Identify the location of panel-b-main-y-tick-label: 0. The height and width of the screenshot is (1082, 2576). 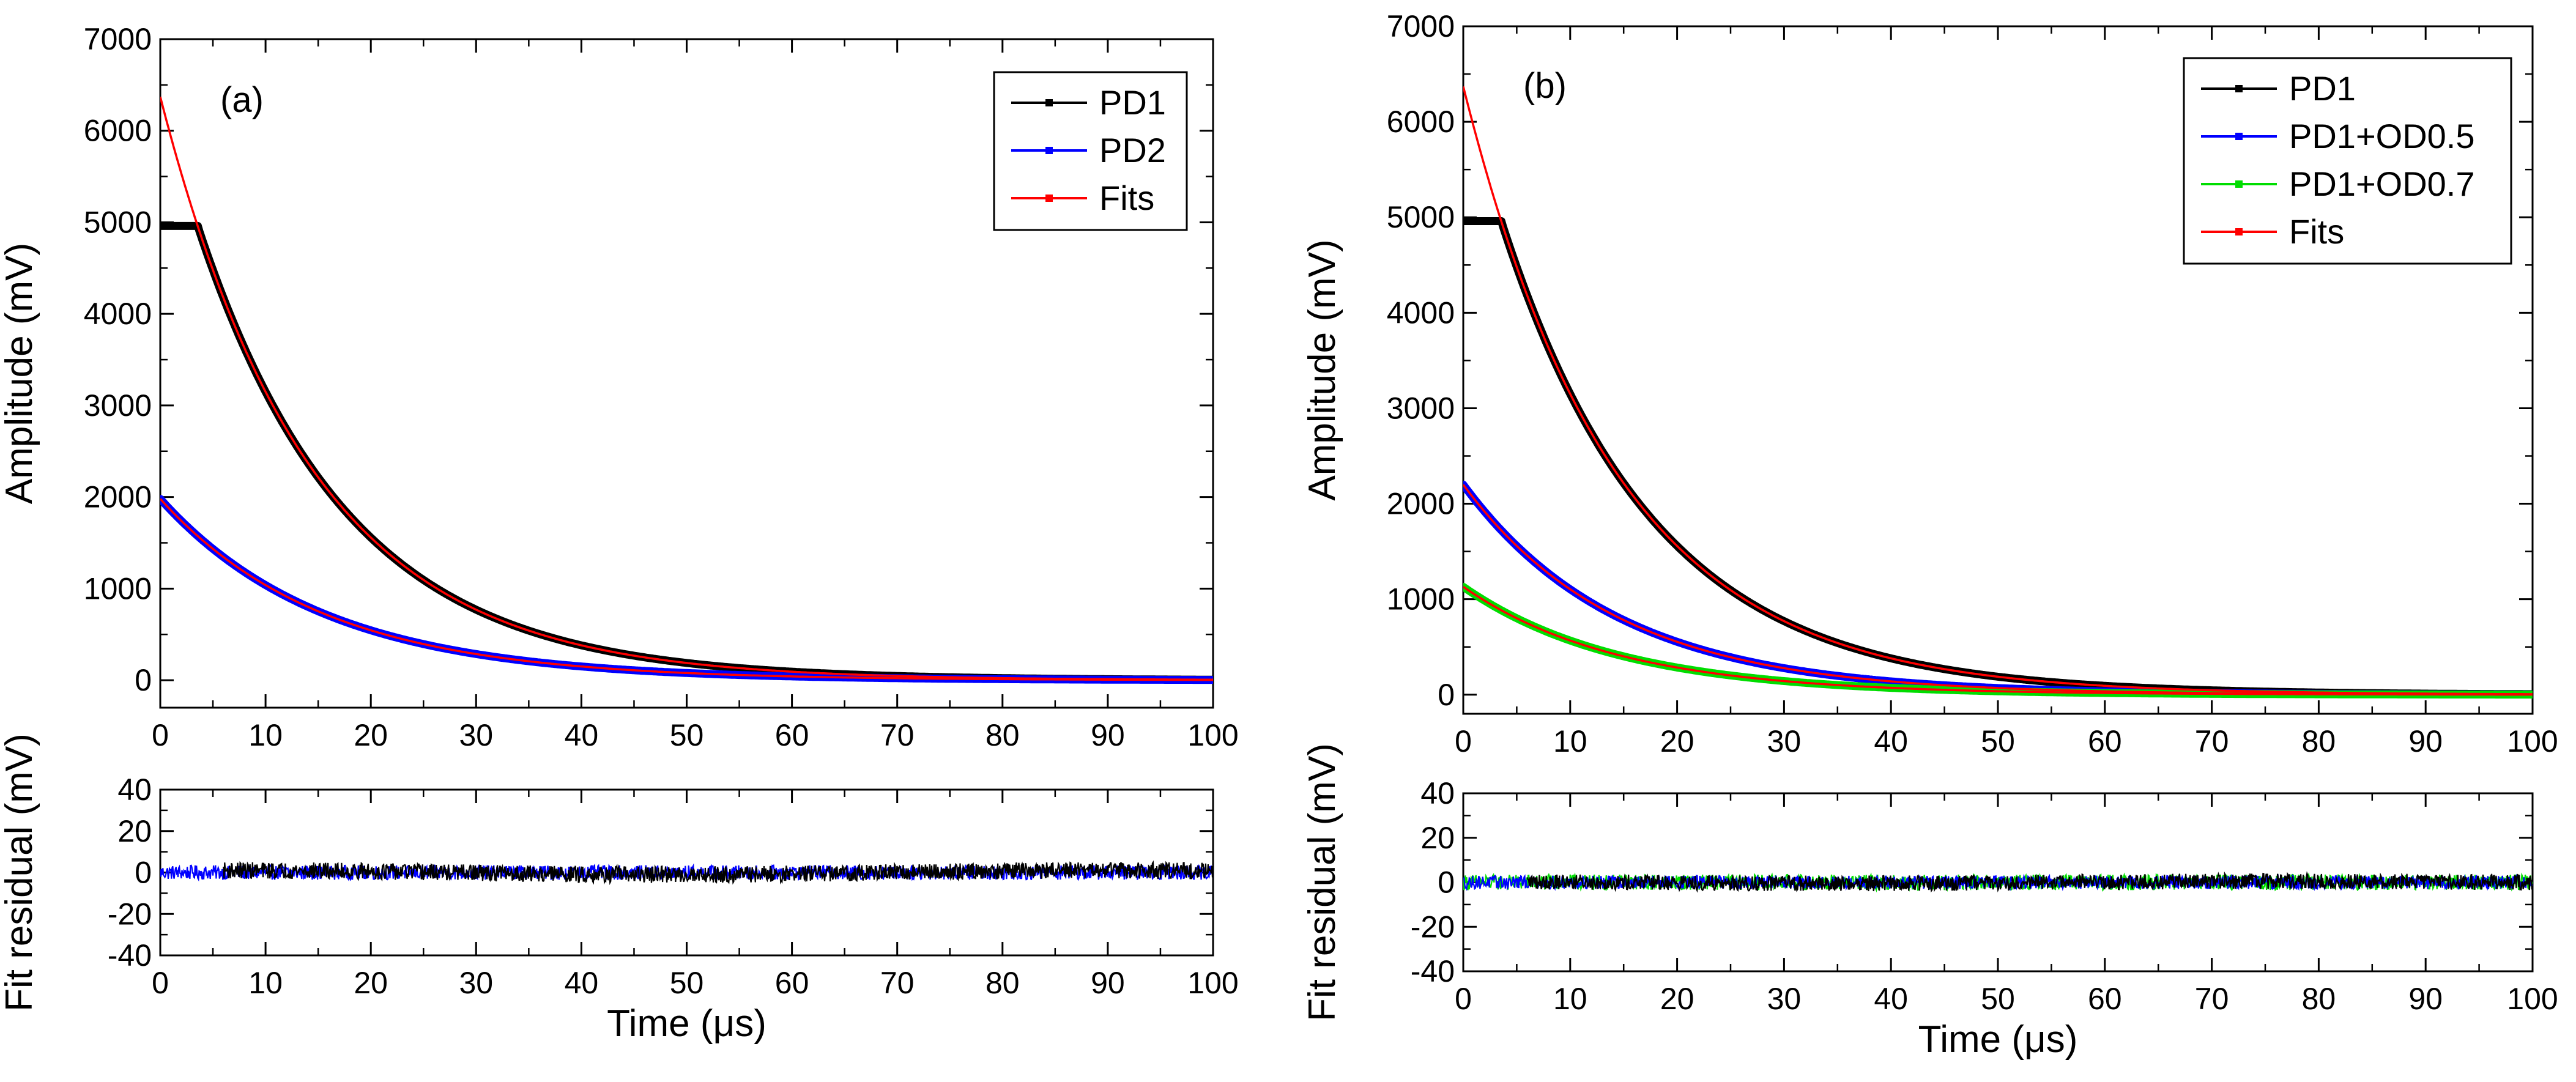
(1446, 695).